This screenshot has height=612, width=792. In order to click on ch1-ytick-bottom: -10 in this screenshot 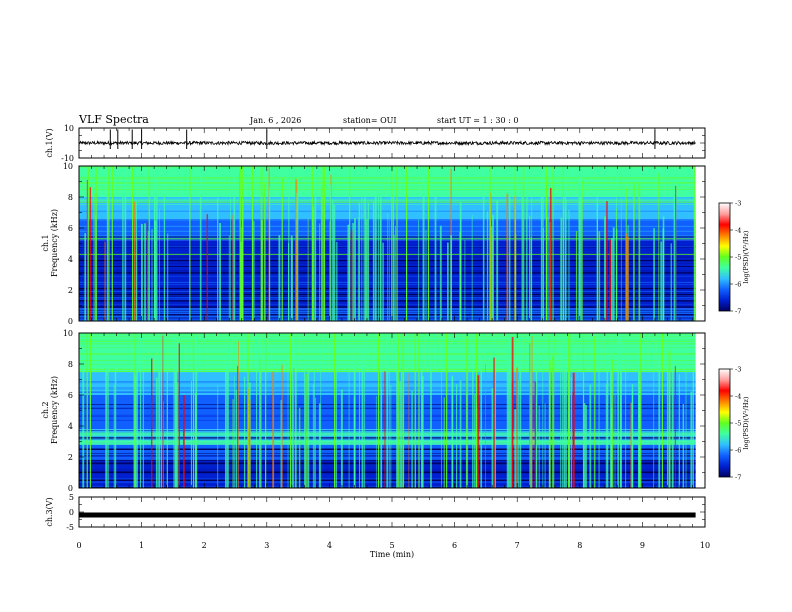, I will do `click(67, 158)`.